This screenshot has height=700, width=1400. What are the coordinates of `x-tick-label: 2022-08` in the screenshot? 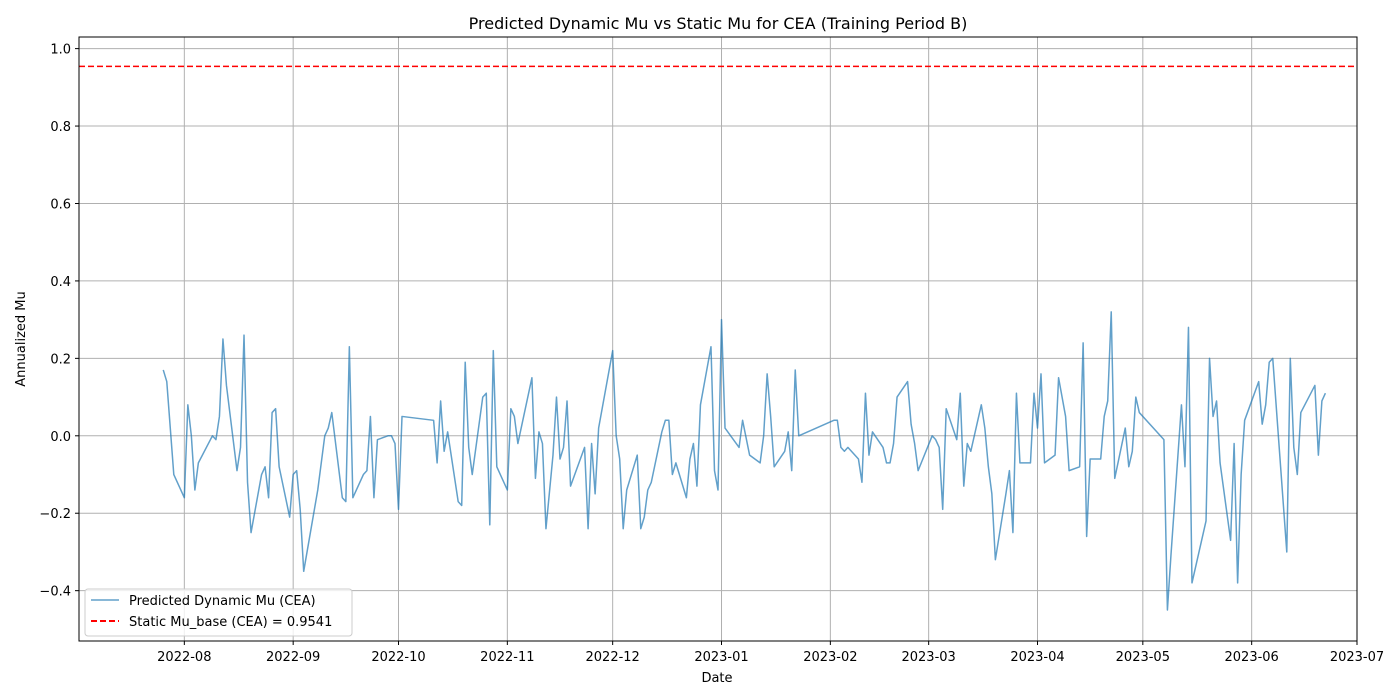 It's located at (184, 657).